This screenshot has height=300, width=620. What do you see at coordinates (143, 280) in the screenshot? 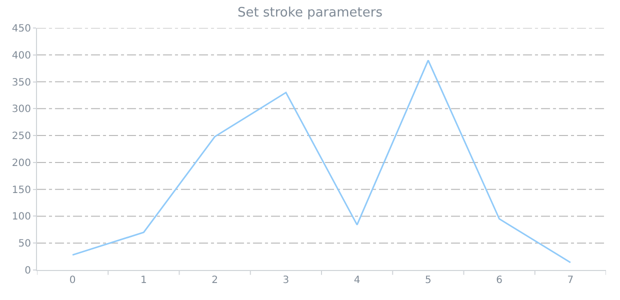
I see `x-tick-label: 1` at bounding box center [143, 280].